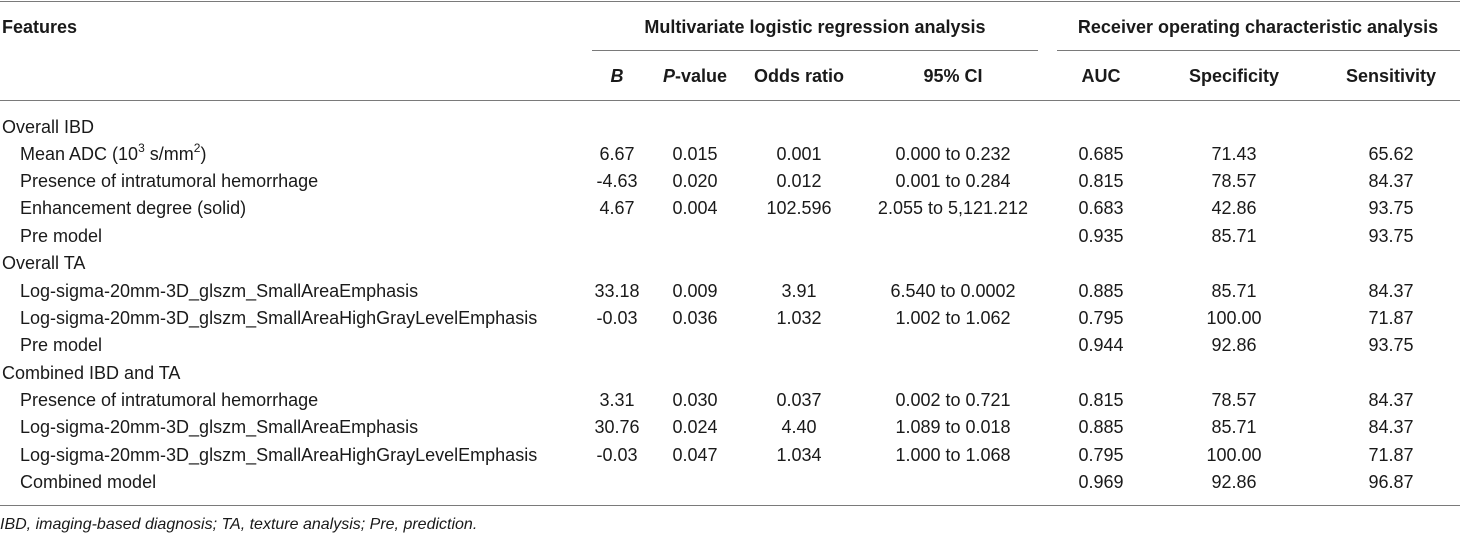  What do you see at coordinates (1101, 482) in the screenshot?
I see `auc-cell: 0.969` at bounding box center [1101, 482].